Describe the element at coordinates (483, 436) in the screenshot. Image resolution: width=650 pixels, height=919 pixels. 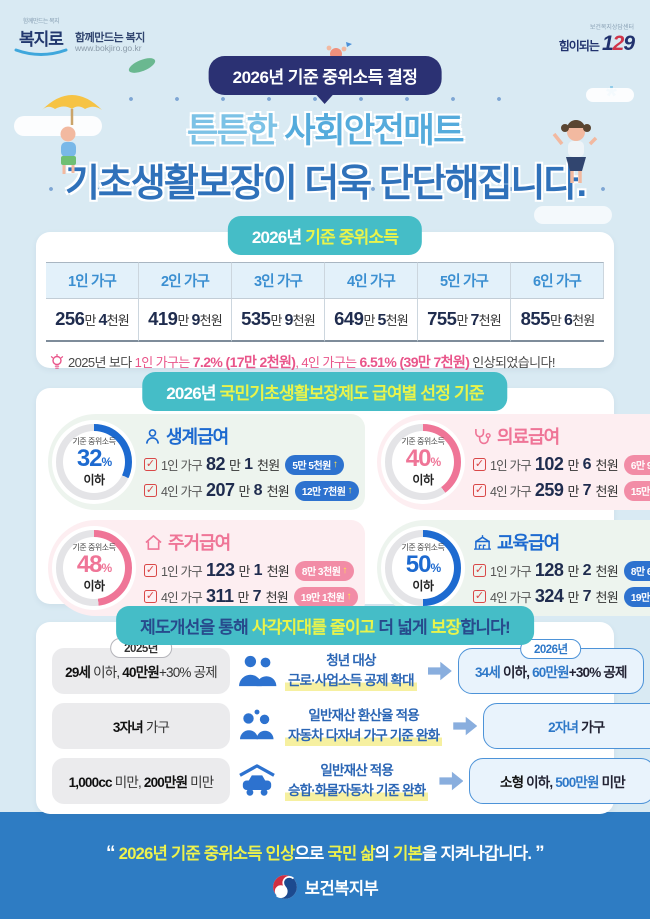
I see `stethoscope-icon` at that location.